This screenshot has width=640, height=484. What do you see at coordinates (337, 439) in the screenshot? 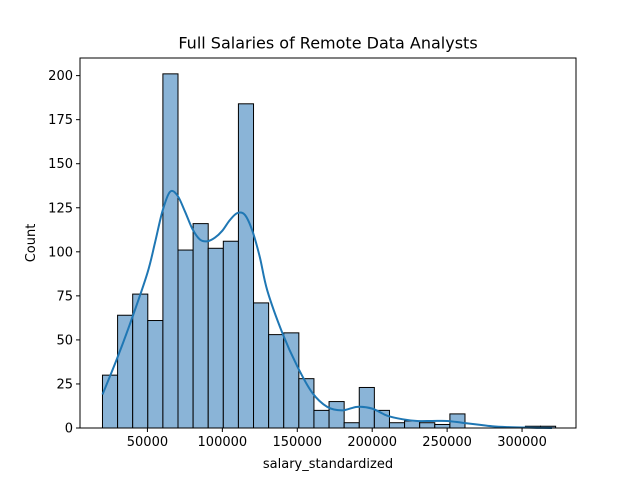
I see `x-axis-ticks: 50000 100000 150000 200000 250000 300000` at bounding box center [337, 439].